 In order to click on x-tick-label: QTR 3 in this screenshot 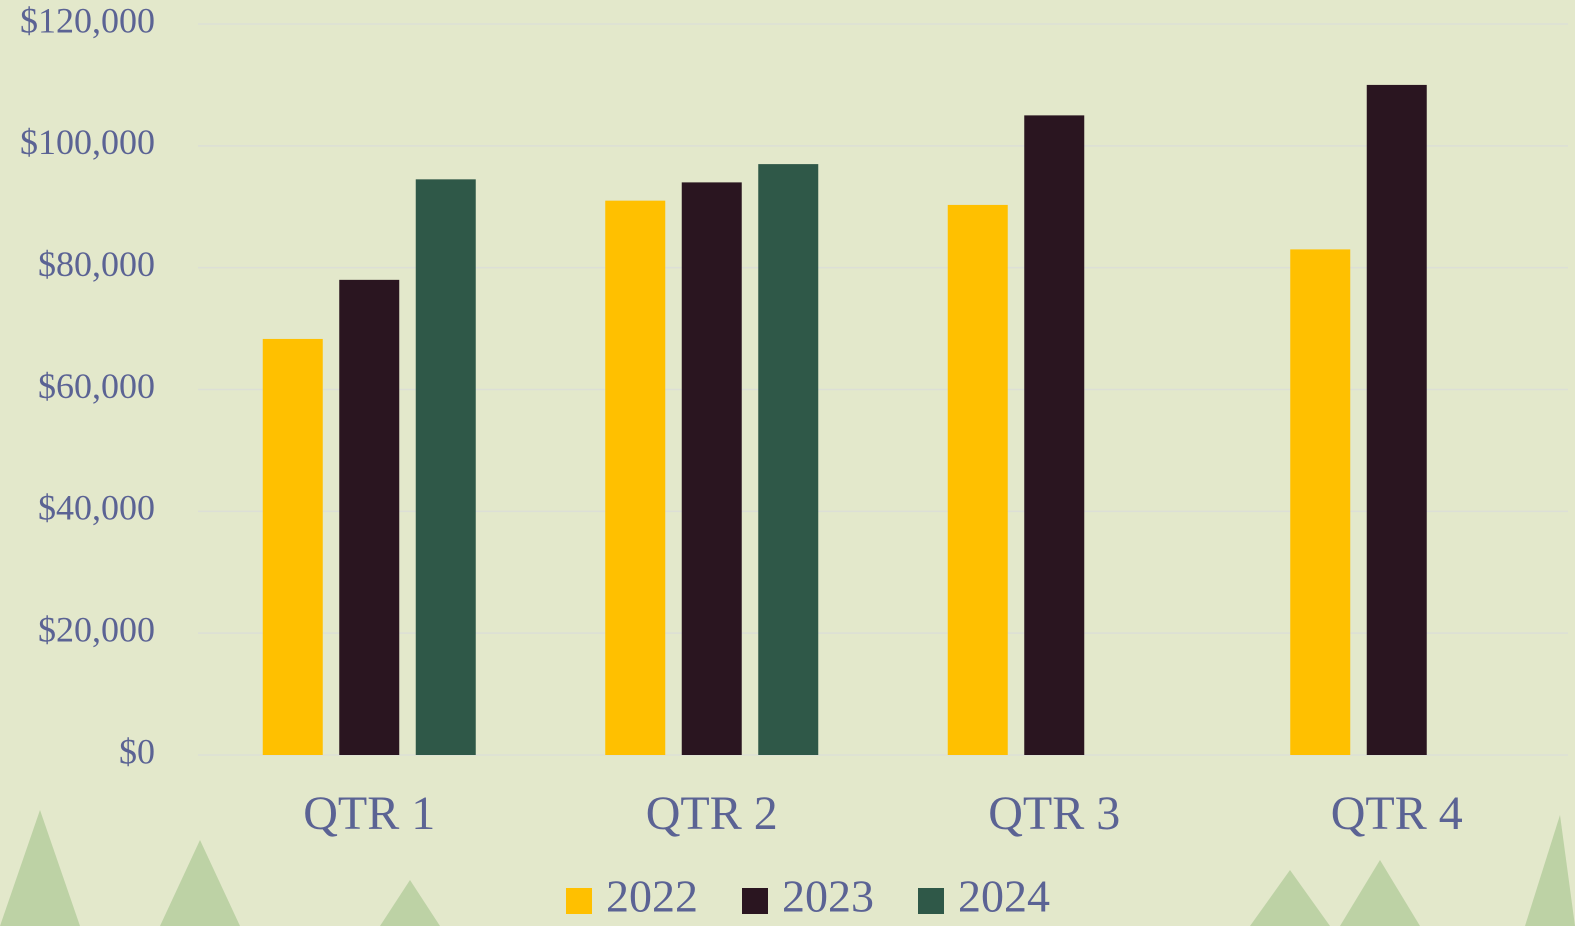, I will do `click(1054, 813)`.